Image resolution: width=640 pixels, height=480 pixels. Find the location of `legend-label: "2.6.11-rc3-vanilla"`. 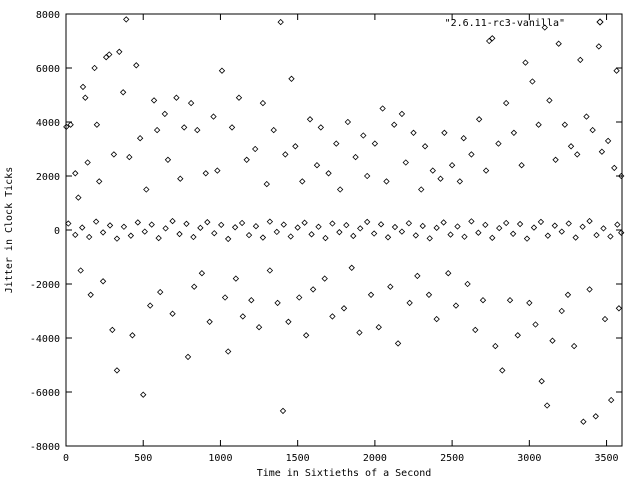

legend-label: "2.6.11-rc3-vanilla" is located at coordinates (505, 23).